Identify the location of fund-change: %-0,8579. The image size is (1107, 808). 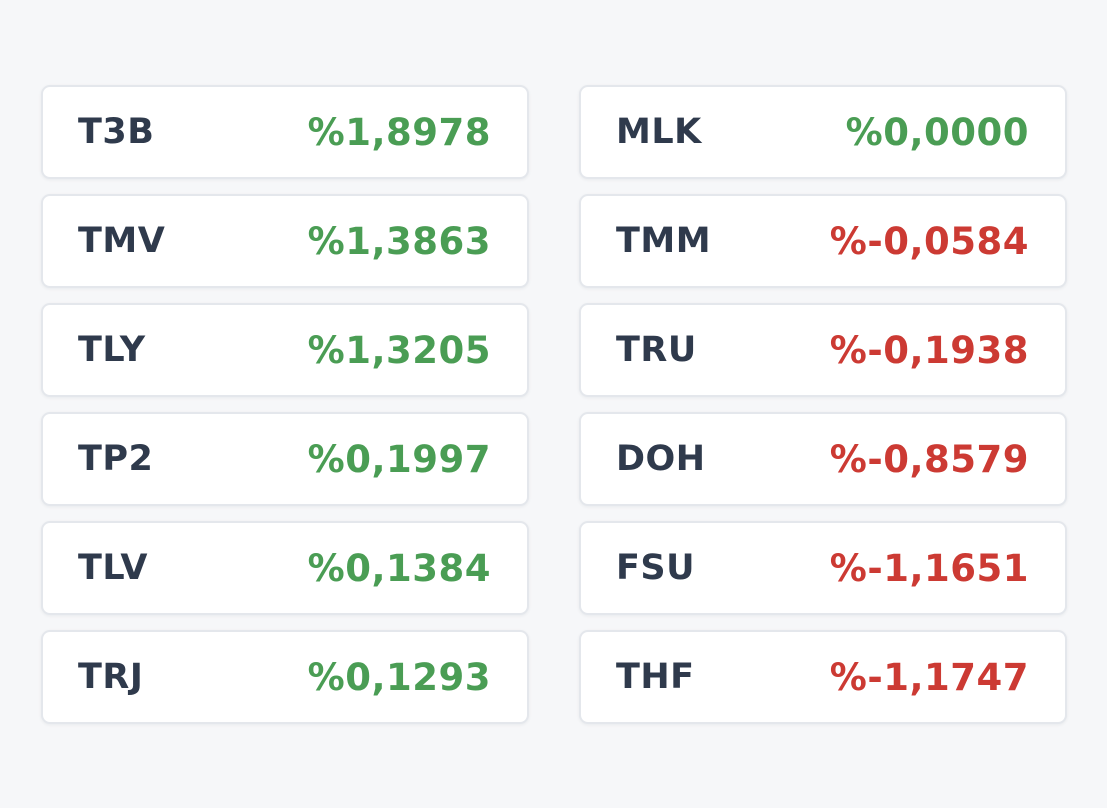
(929, 459).